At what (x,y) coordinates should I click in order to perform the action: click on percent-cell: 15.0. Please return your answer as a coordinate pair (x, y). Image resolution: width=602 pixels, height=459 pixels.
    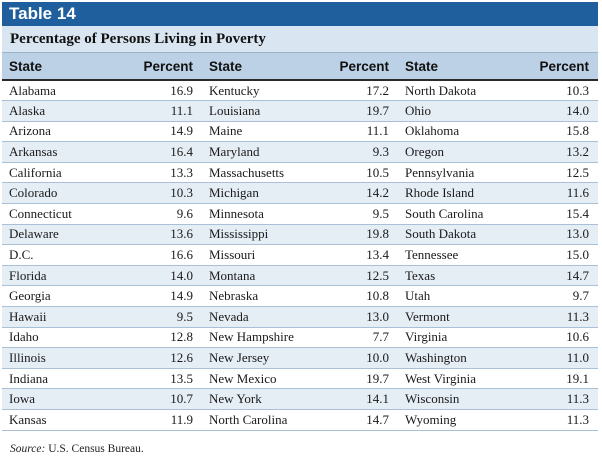
    Looking at the image, I should click on (550, 255).